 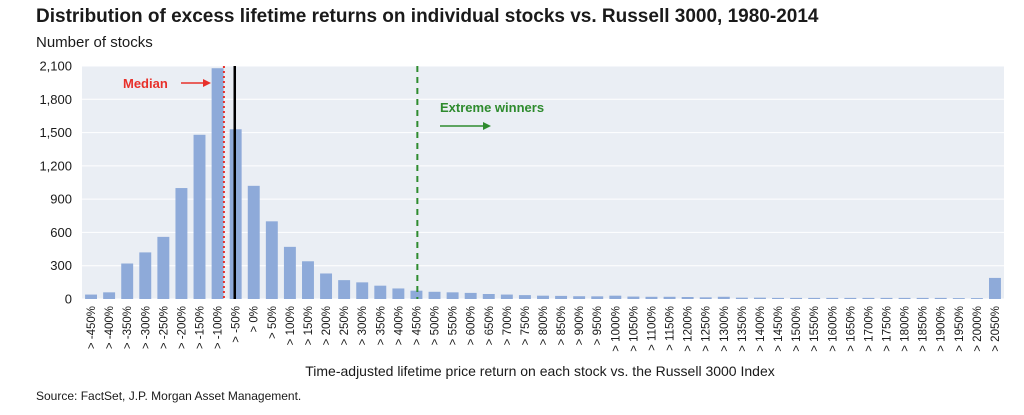 What do you see at coordinates (978, 329) in the screenshot?
I see `x-tick-label: > 2000%` at bounding box center [978, 329].